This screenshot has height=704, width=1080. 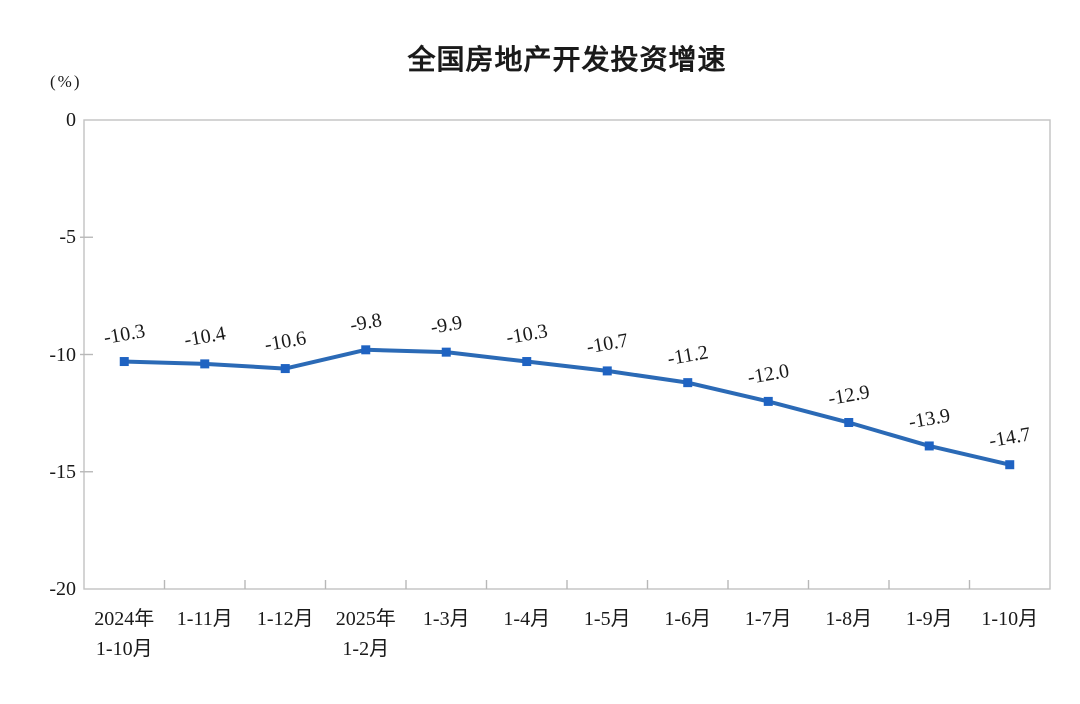 What do you see at coordinates (204, 336) in the screenshot?
I see `data-point-label: -10.4` at bounding box center [204, 336].